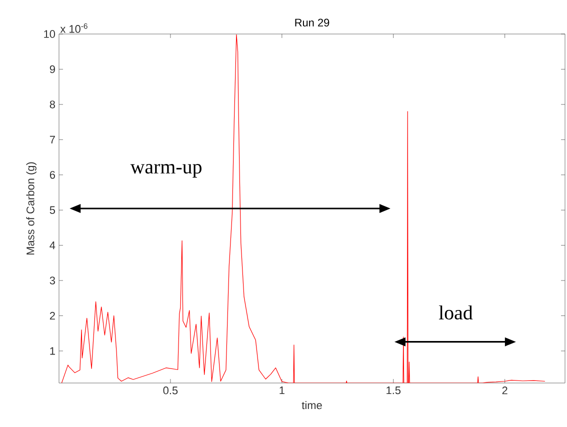  I want to click on y-tick-label: 1, so click(52, 351).